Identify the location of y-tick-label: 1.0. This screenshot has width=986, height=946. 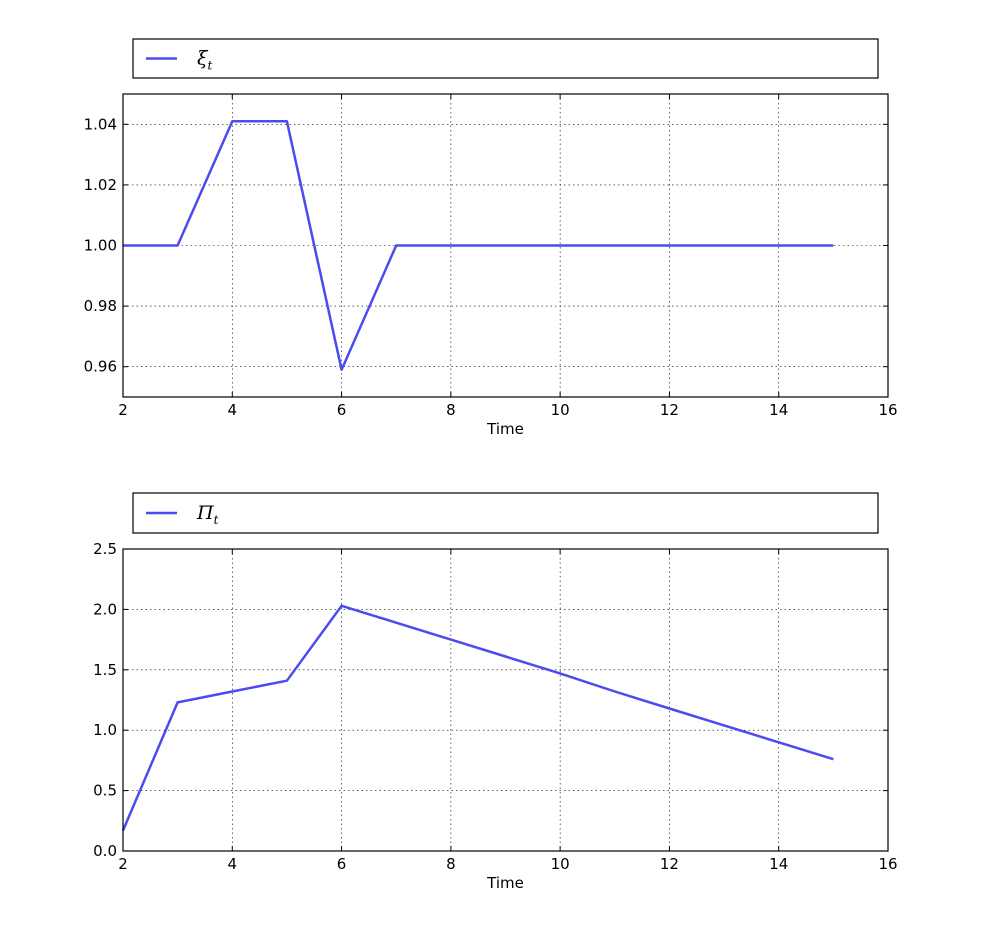
(105, 730).